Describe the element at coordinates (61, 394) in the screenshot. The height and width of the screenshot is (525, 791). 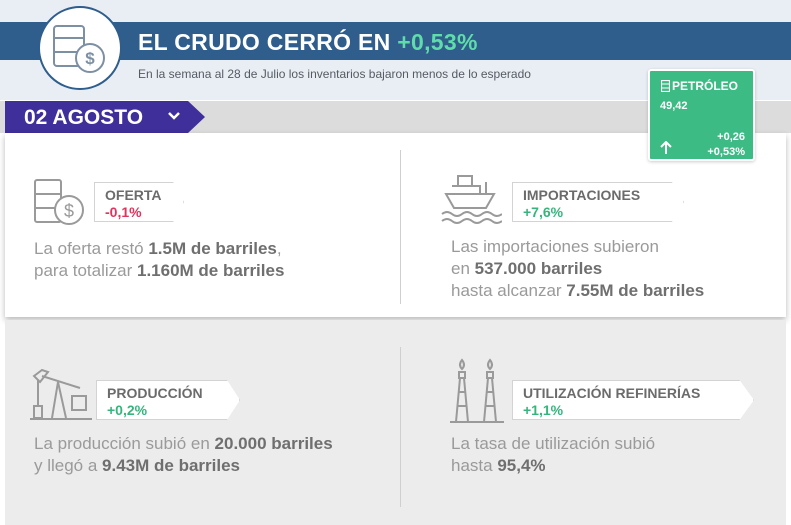
I see `oil-pump-icon` at that location.